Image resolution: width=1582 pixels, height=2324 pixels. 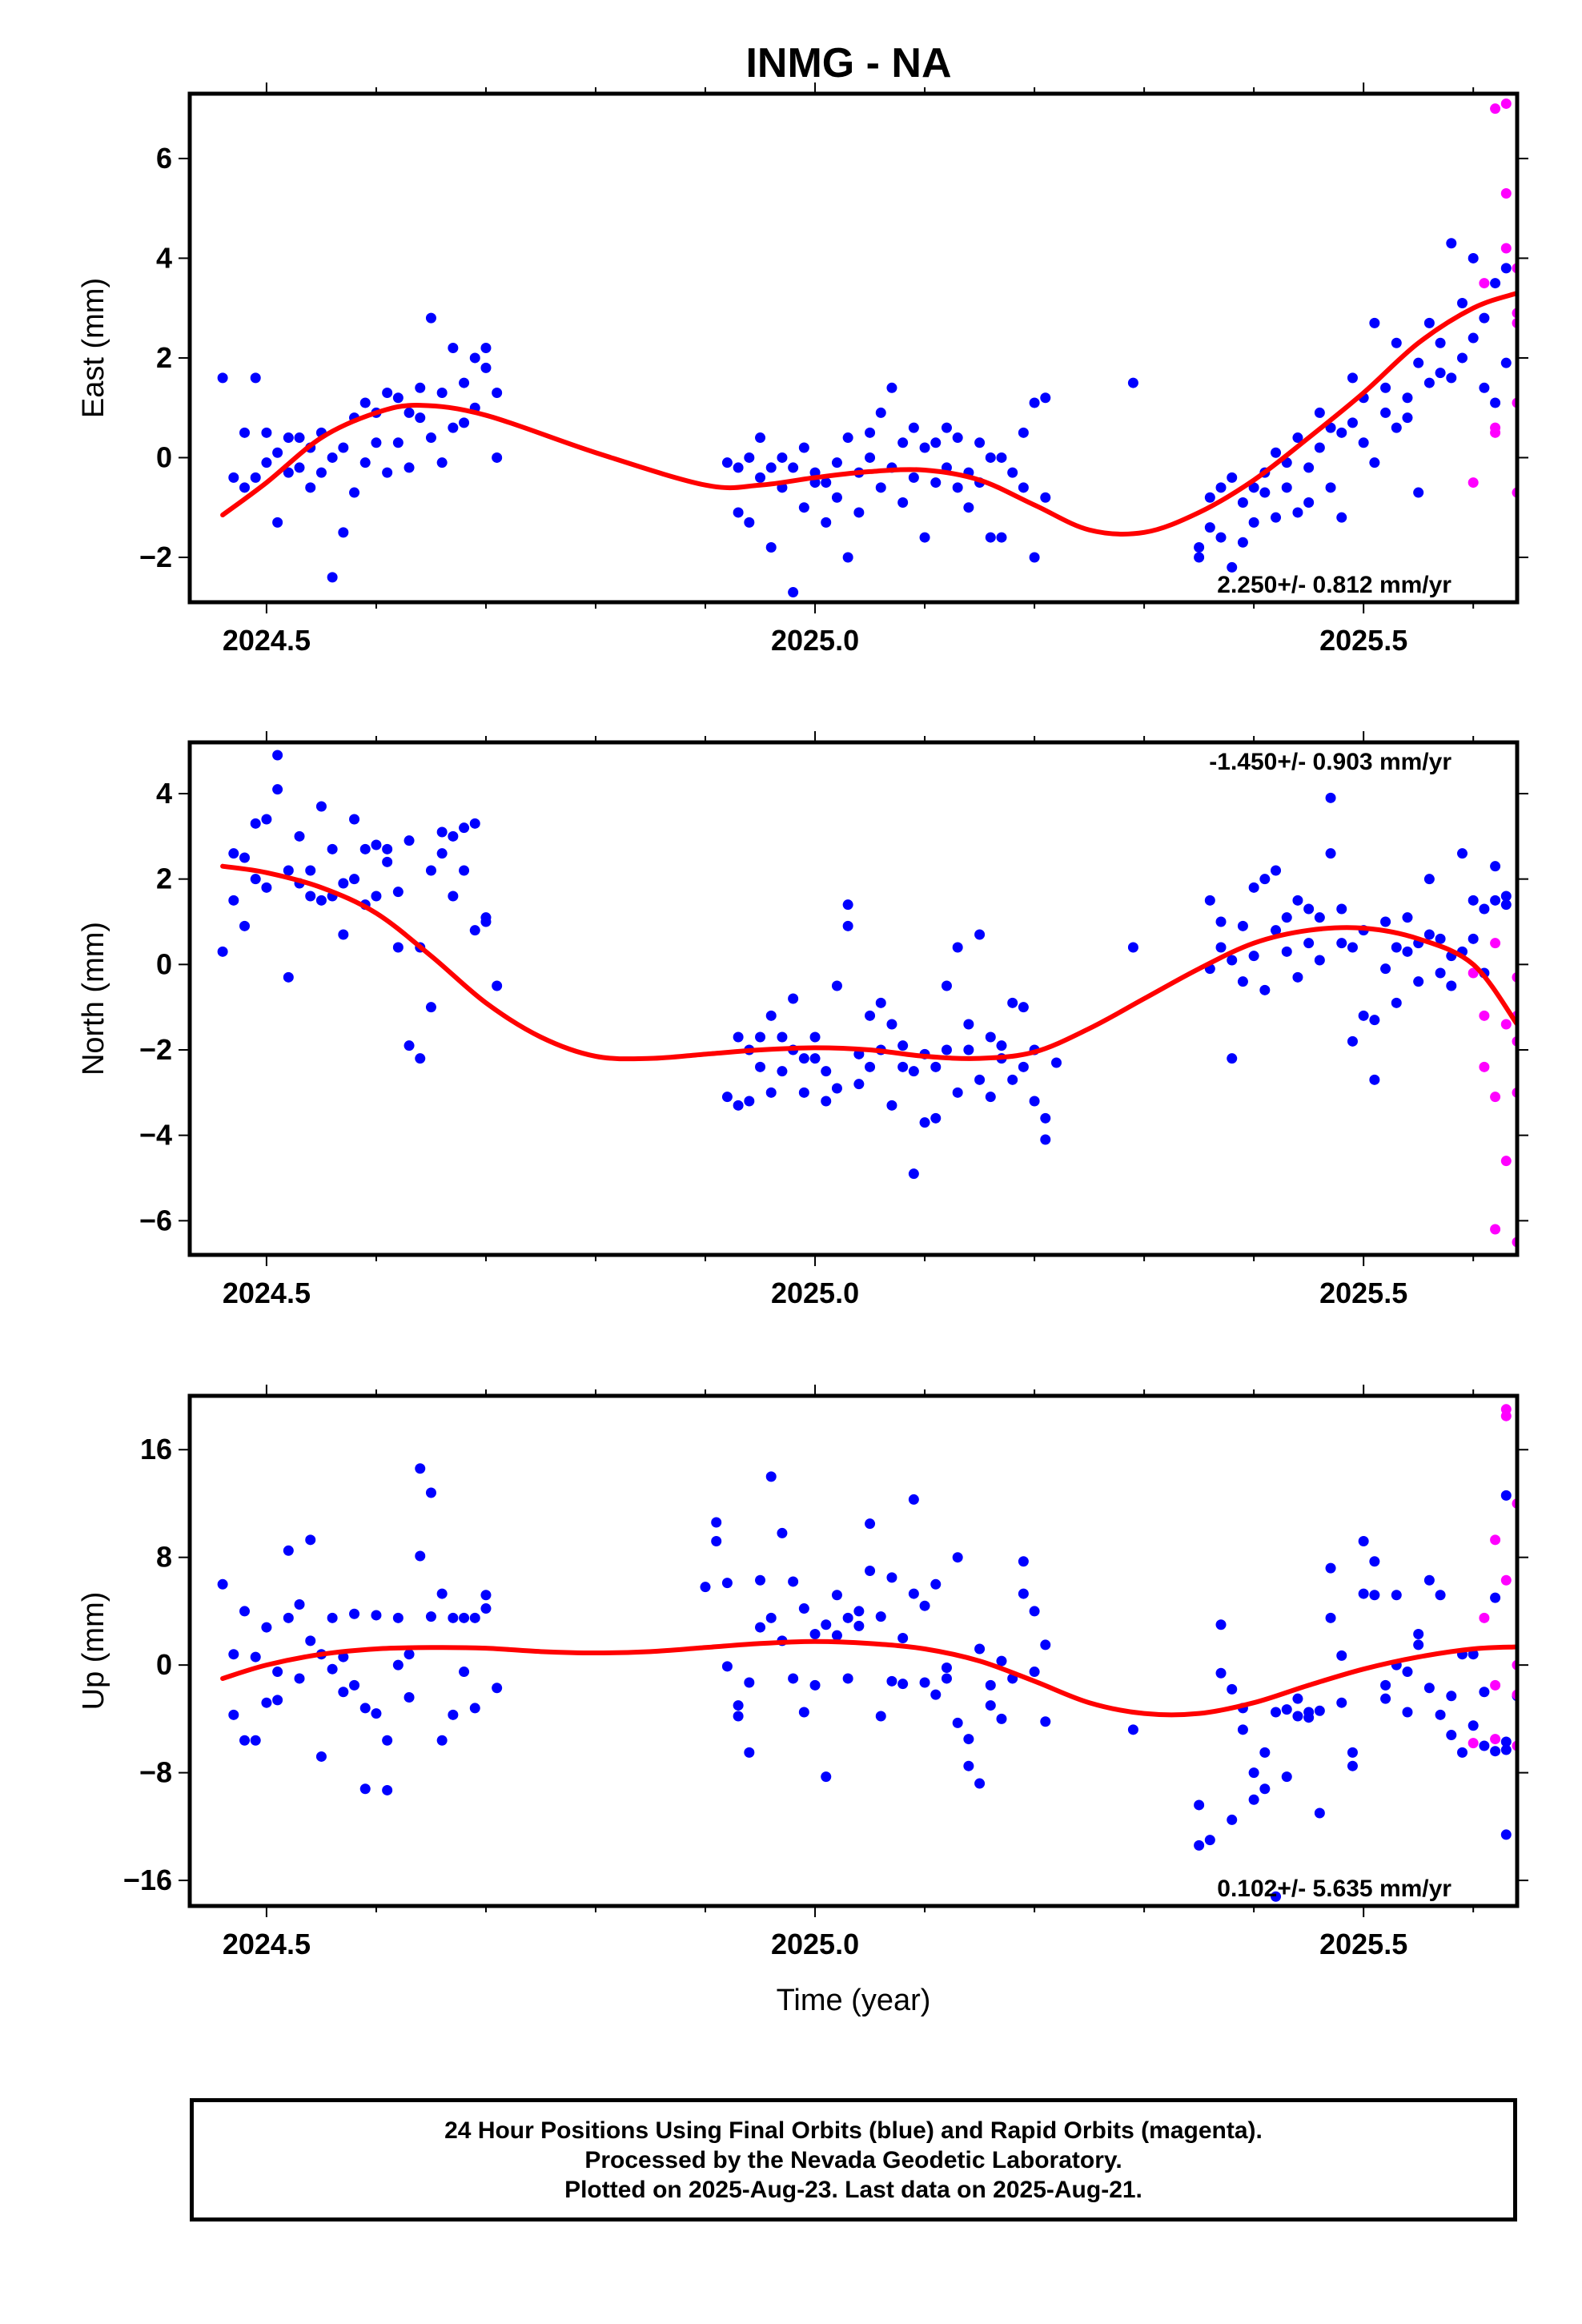 I want to click on x-axis-title: Time (year), so click(x=854, y=2000).